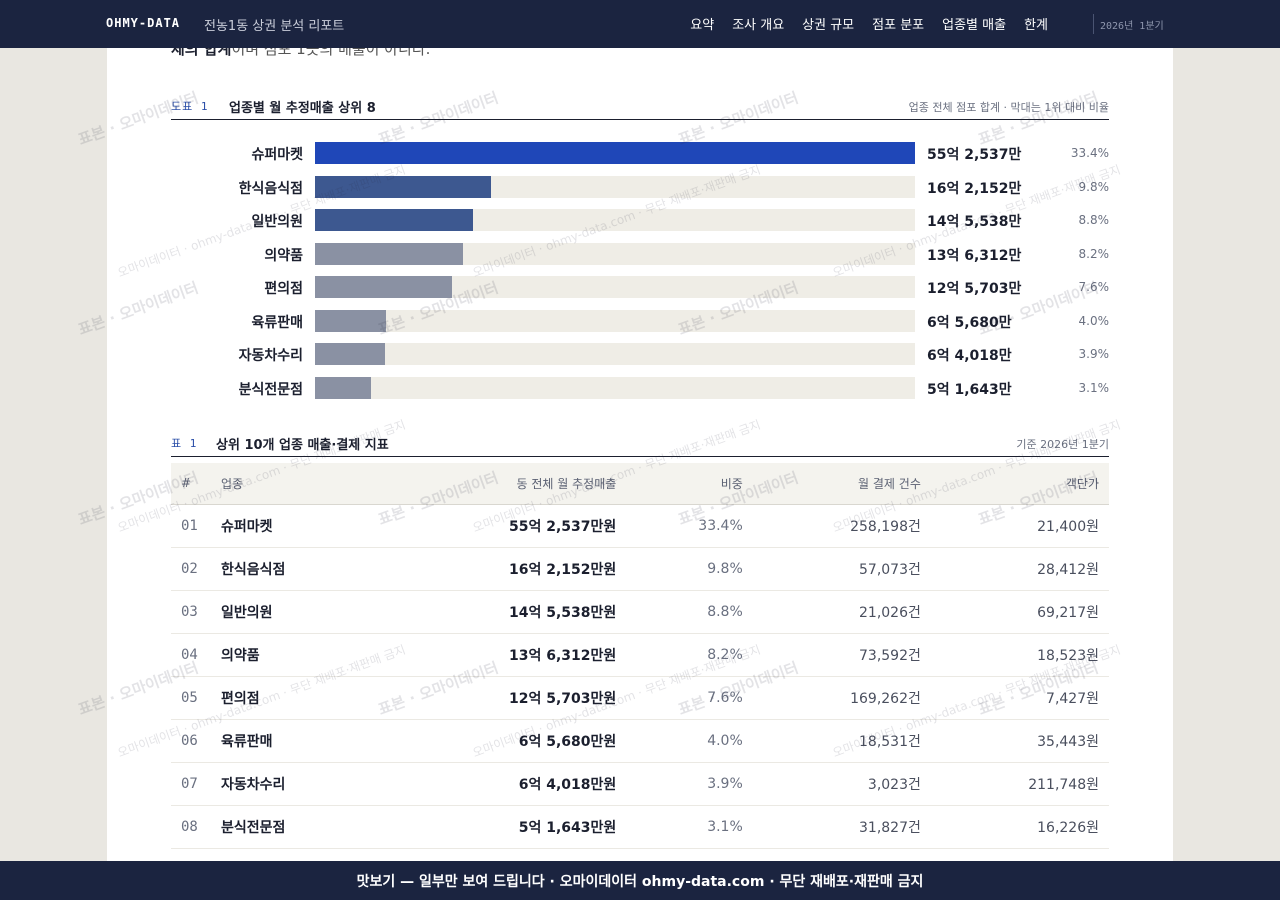 The height and width of the screenshot is (900, 1280). Describe the element at coordinates (143, 23) in the screenshot. I see `brand-logo: OHMY-DATA` at that location.